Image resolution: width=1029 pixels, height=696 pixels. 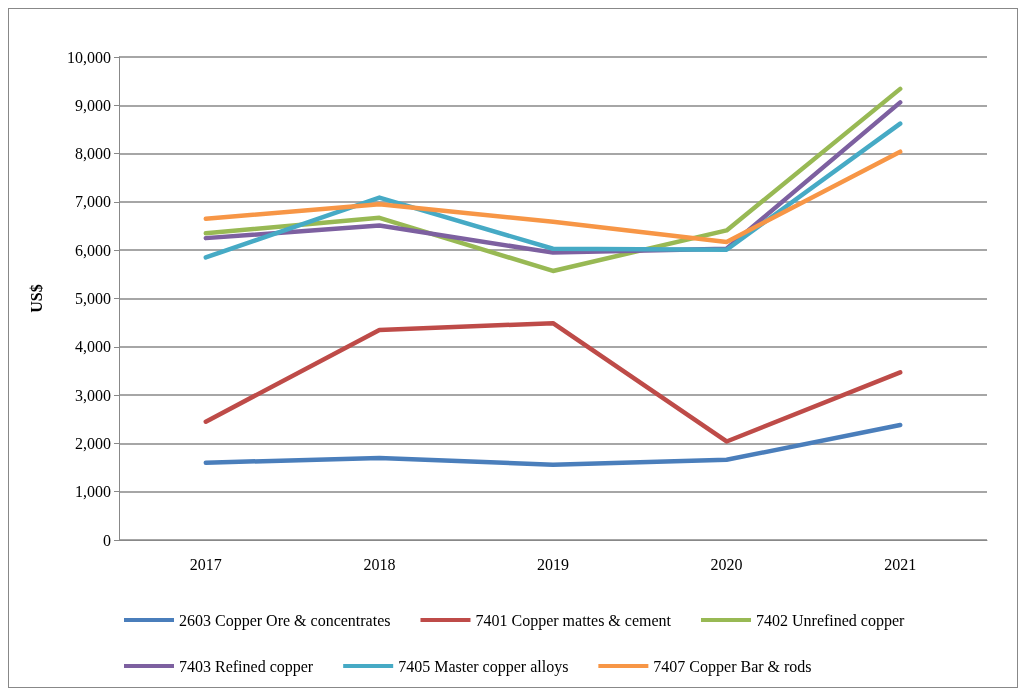 What do you see at coordinates (205, 564) in the screenshot?
I see `x-tick-label: 2017` at bounding box center [205, 564].